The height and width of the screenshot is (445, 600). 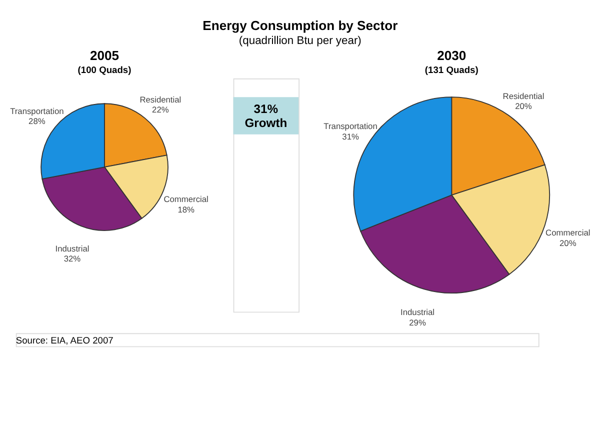 What do you see at coordinates (105, 55) in the screenshot?
I see `chart-title: 2005` at bounding box center [105, 55].